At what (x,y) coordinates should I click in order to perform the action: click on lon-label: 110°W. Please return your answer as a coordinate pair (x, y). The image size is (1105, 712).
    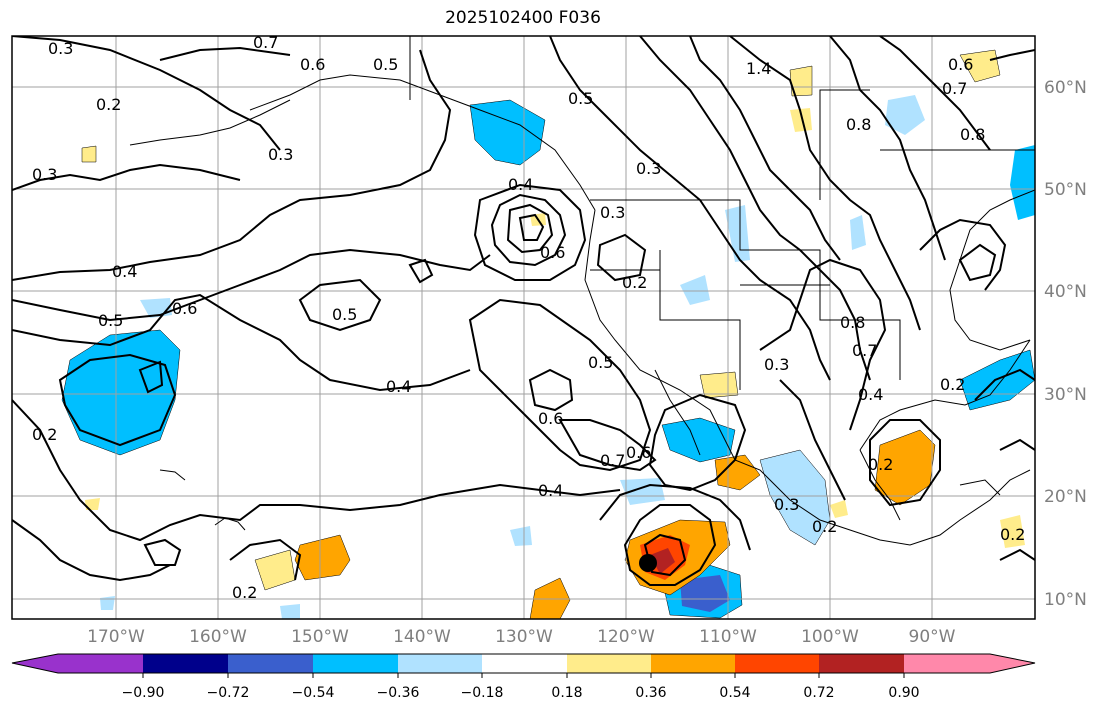
    Looking at the image, I should click on (728, 637).